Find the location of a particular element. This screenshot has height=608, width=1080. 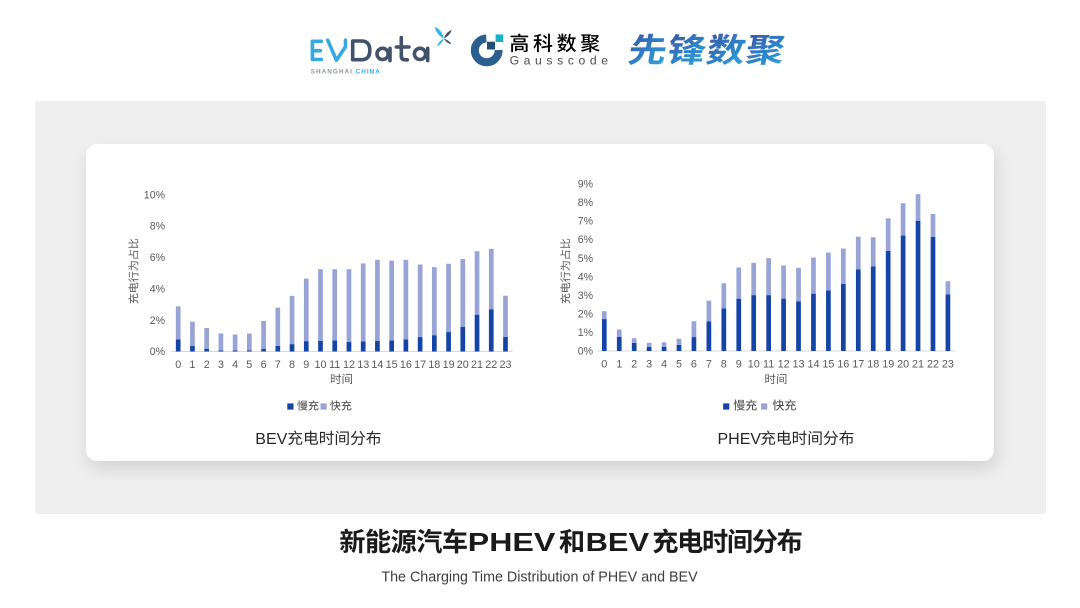

svg-text: 1% is located at coordinates (586, 333).